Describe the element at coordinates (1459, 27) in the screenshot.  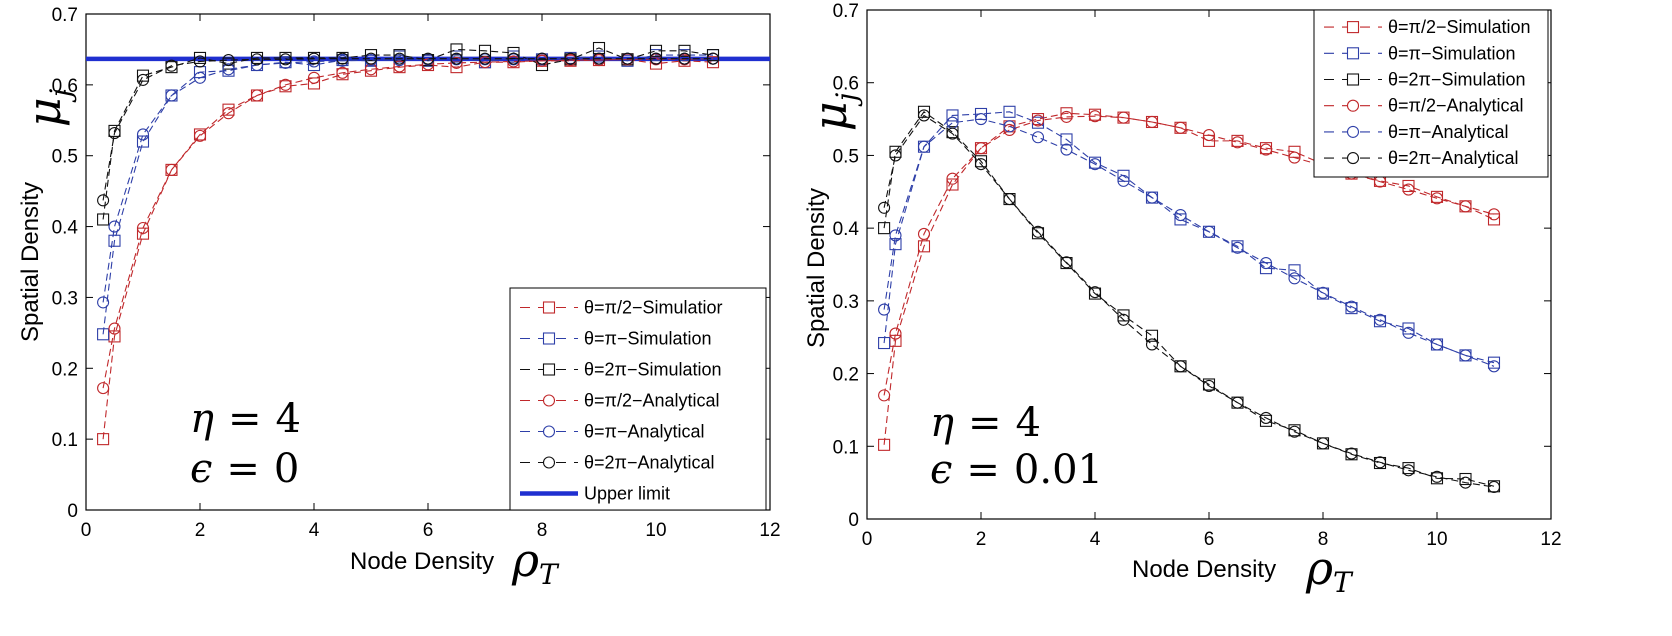
I see `legend-label: θ=π/2−Simulation` at that location.